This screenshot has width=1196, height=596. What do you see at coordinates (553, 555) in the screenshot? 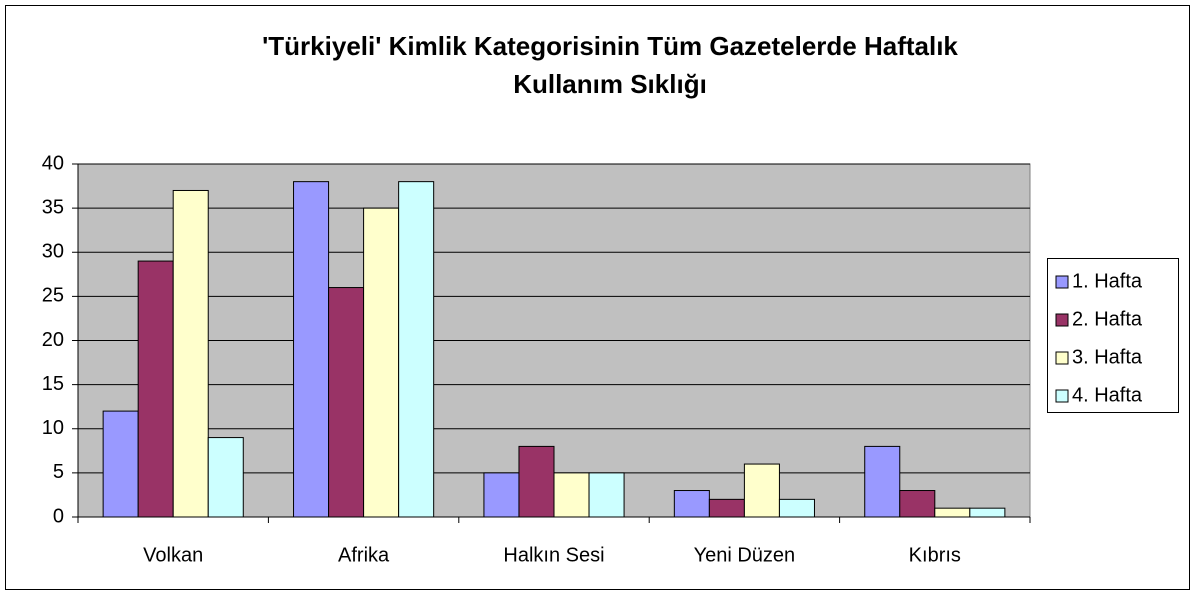
I see `x-tick-label: Halkın Sesi` at bounding box center [553, 555].